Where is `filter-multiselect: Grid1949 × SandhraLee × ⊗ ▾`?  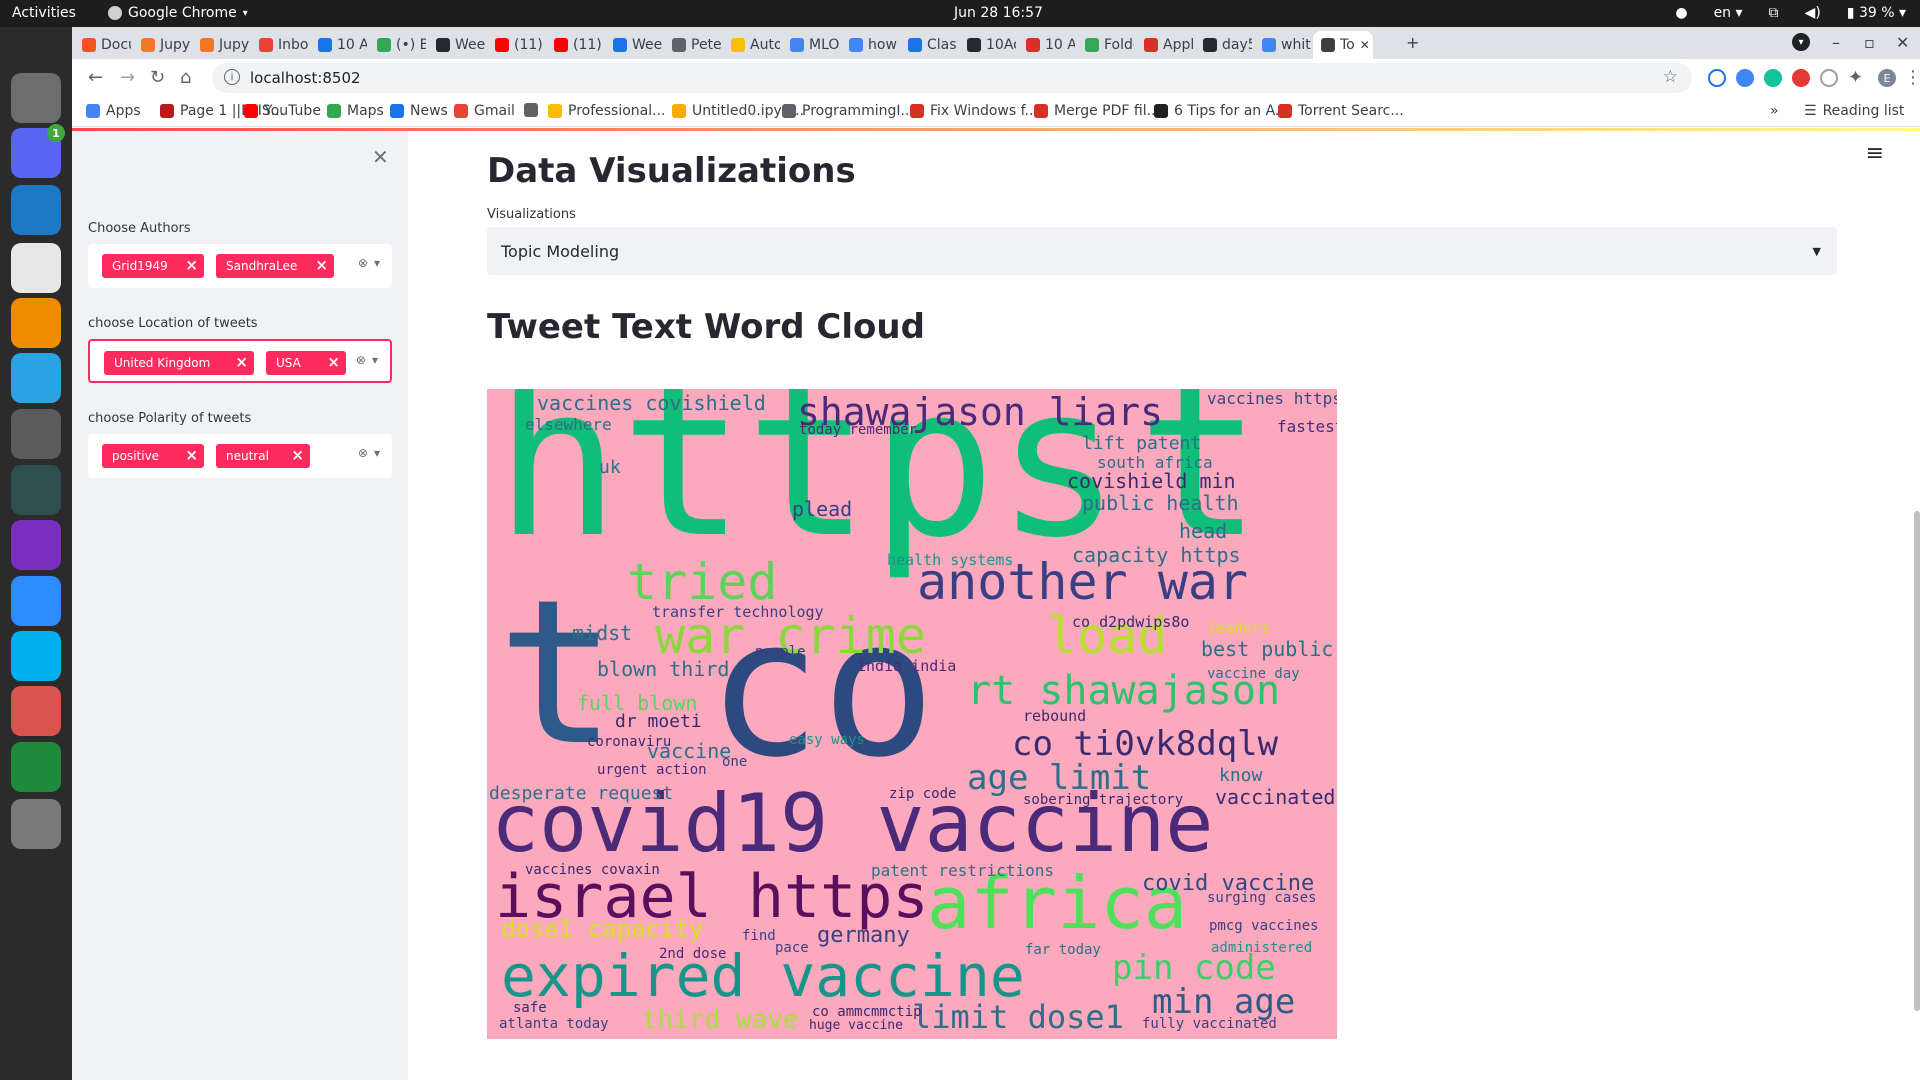 filter-multiselect: Grid1949 × SandhraLee × ⊗ ▾ is located at coordinates (240, 266).